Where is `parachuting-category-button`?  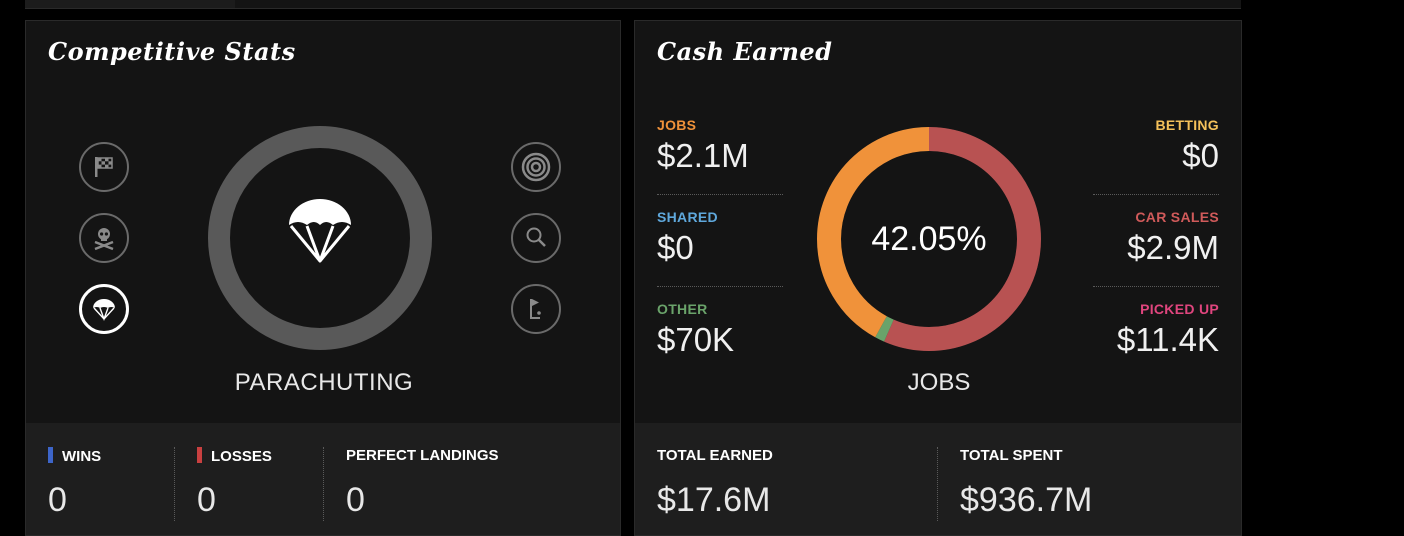
parachuting-category-button is located at coordinates (104, 309).